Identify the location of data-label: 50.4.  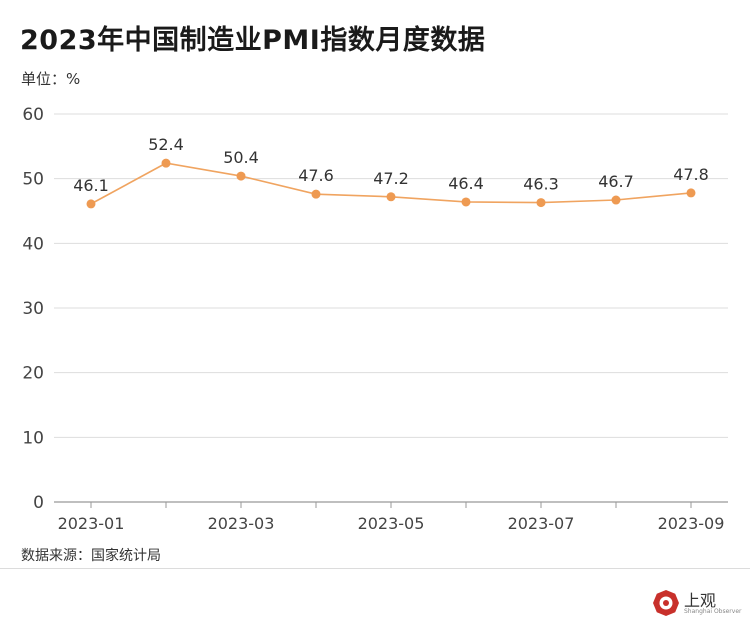
(241, 157).